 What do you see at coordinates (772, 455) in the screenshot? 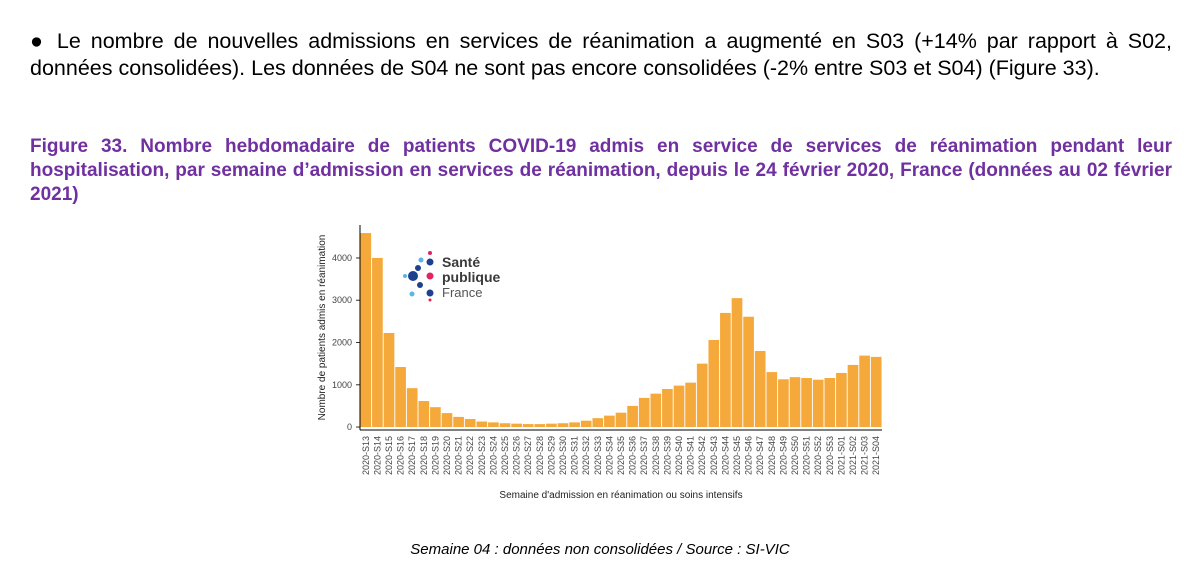
I see `x-tick-label: 2020-S48` at bounding box center [772, 455].